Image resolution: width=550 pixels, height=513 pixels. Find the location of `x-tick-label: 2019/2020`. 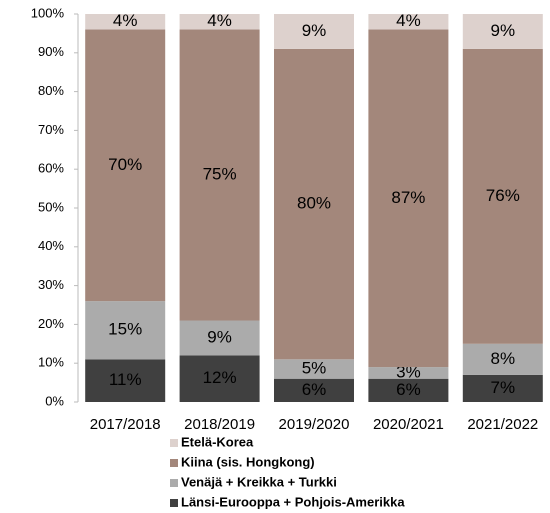

x-tick-label: 2019/2020 is located at coordinates (314, 424).